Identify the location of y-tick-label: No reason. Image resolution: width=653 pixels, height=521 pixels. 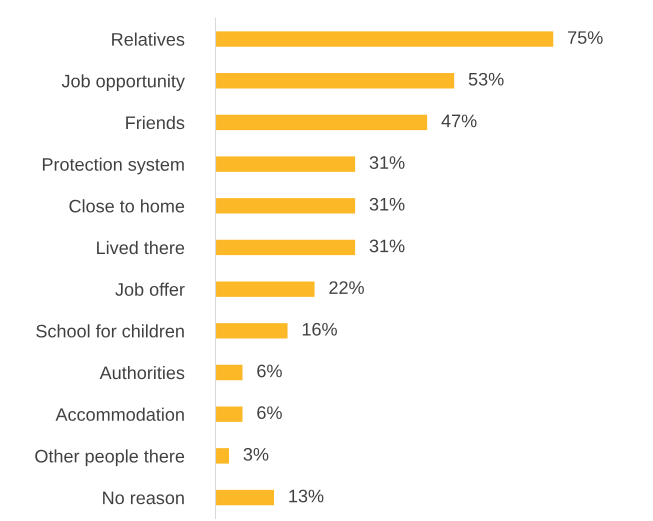
(143, 498).